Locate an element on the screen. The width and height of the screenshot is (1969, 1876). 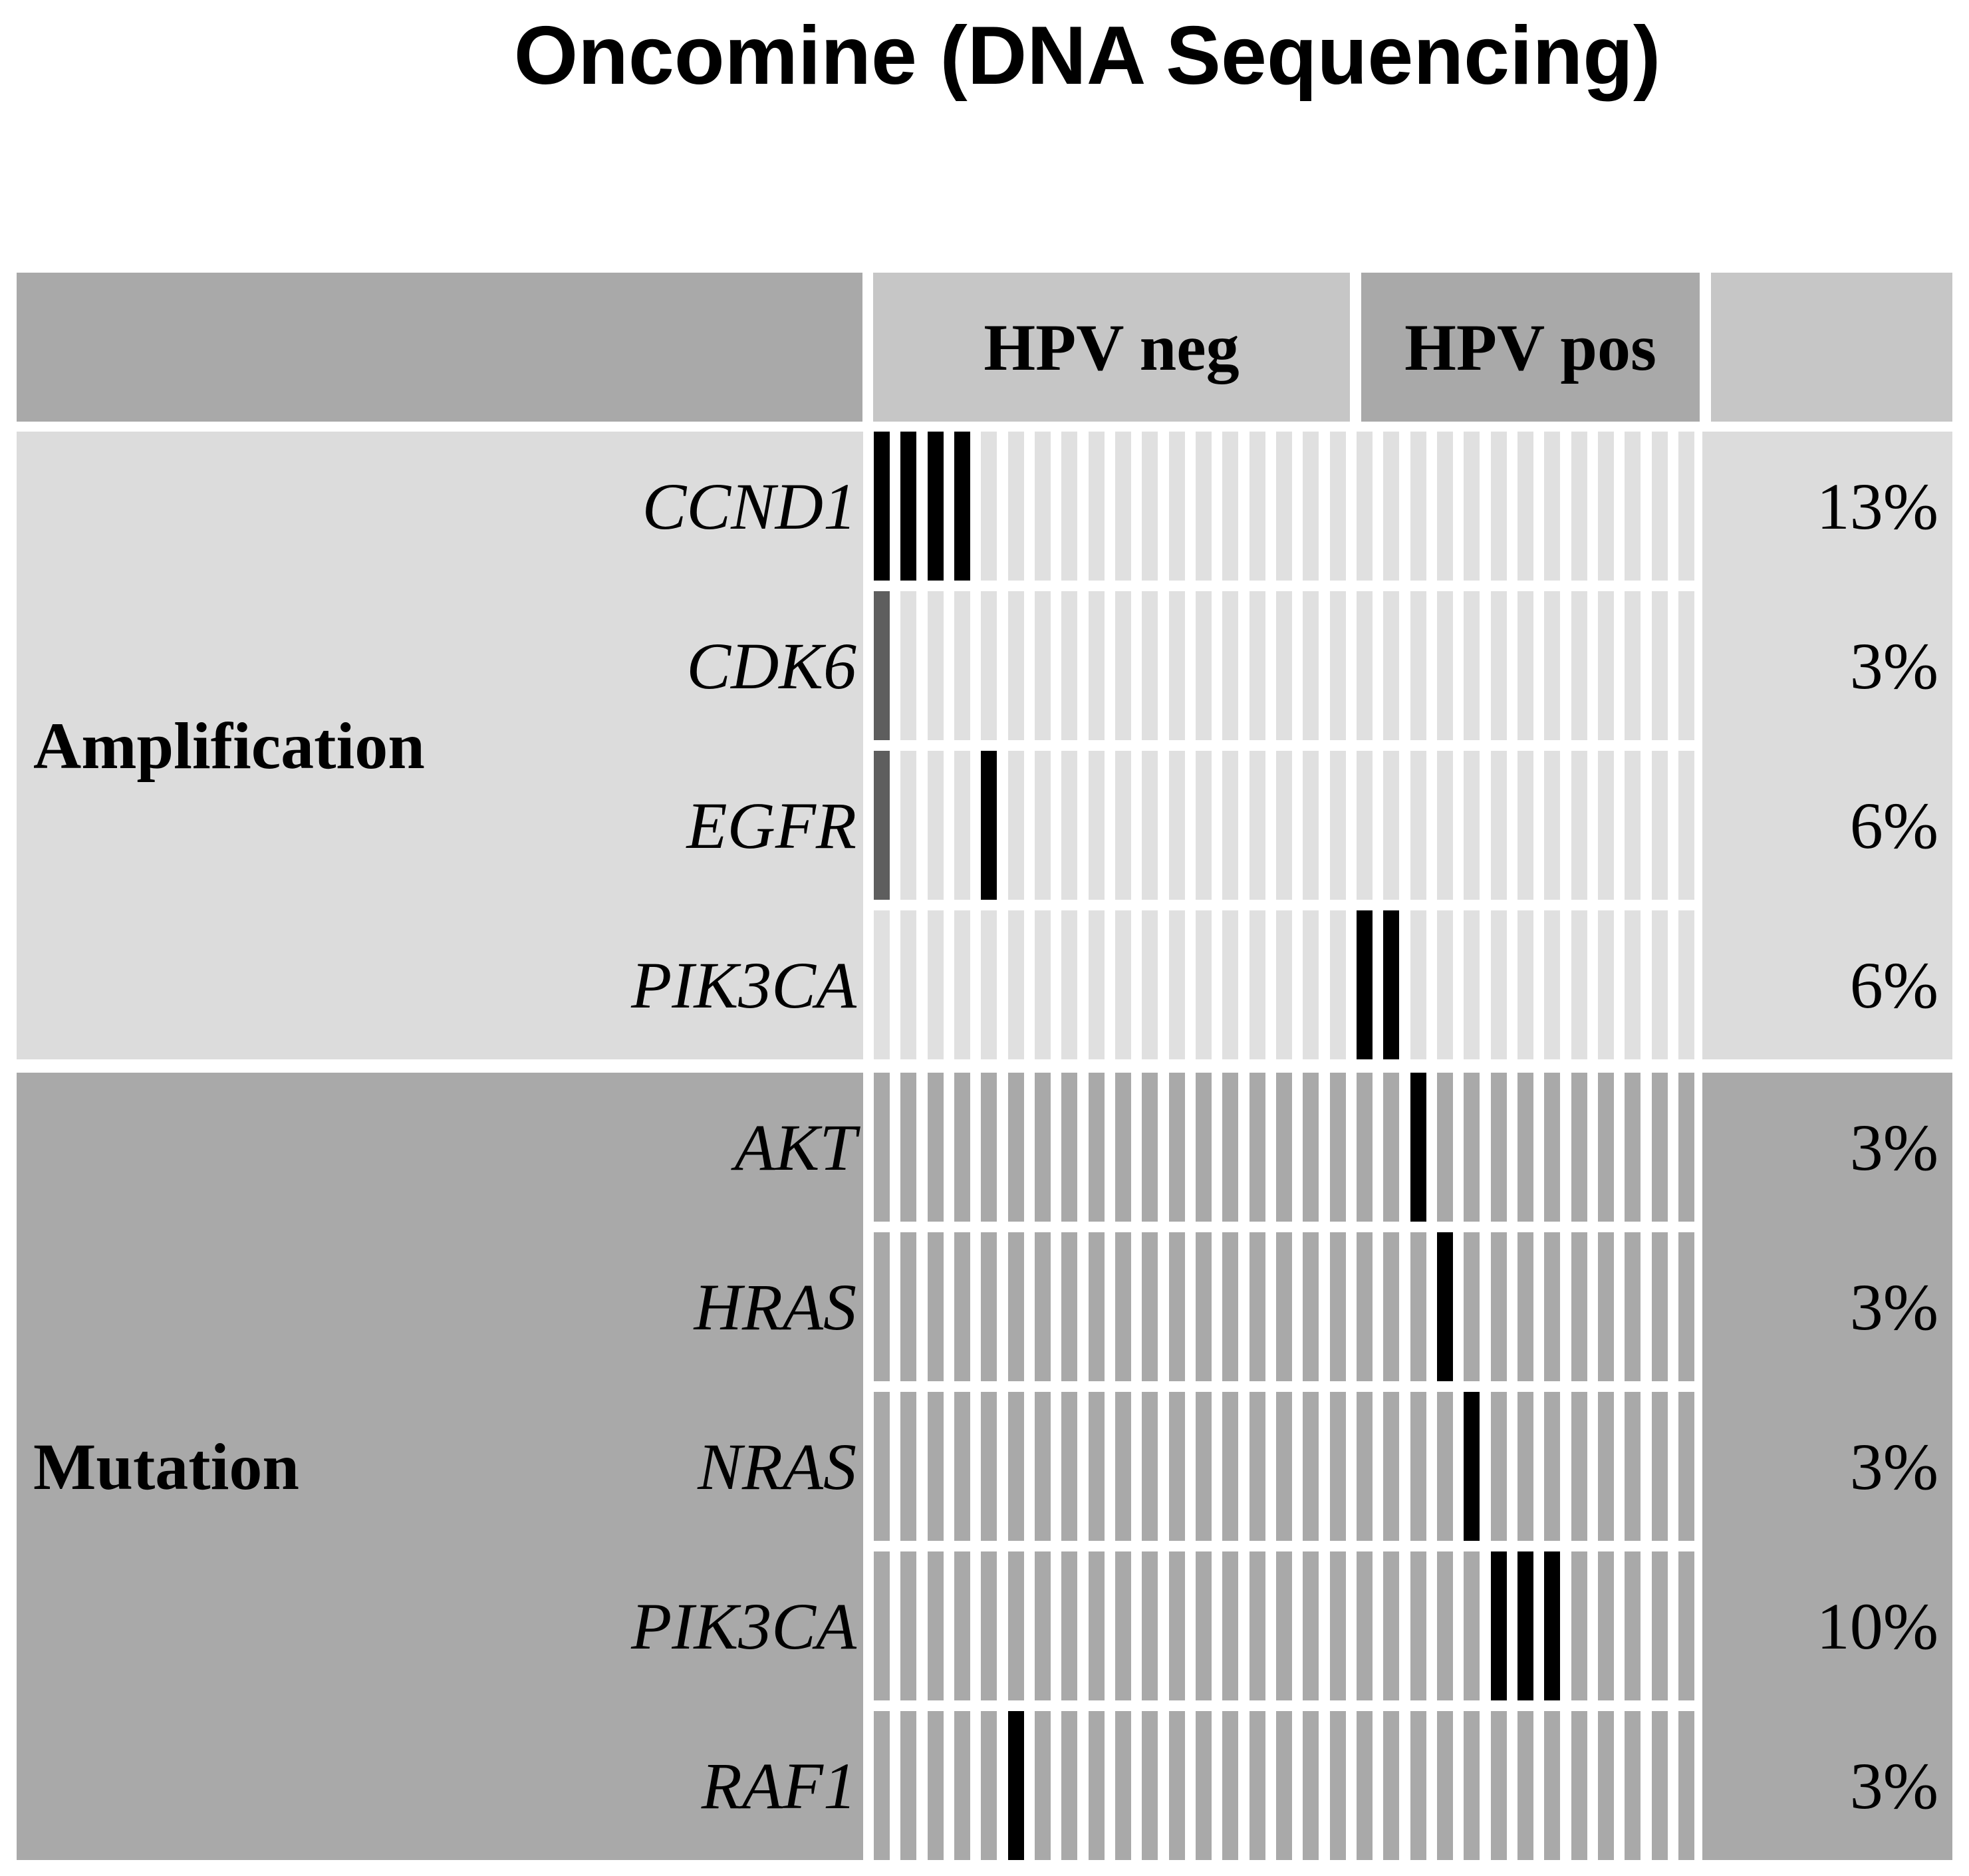
gene-label: CCND1 is located at coordinates (749, 506).